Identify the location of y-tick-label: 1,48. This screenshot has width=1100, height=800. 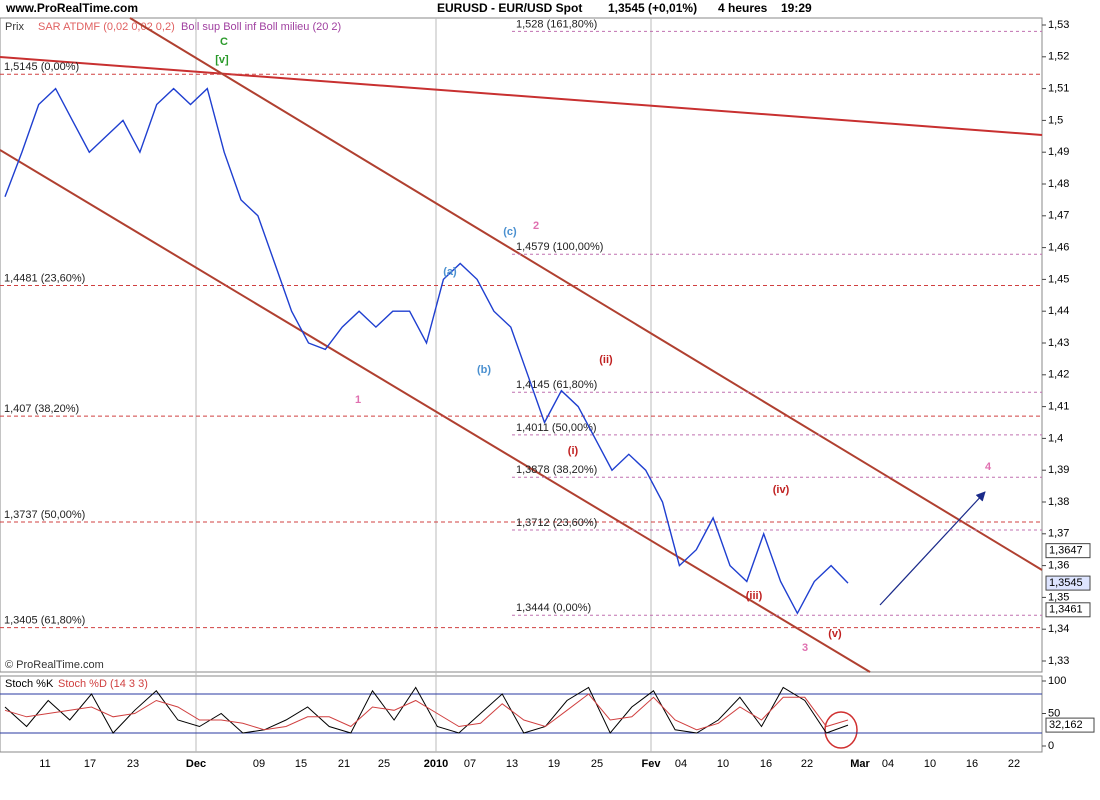
(1058, 184).